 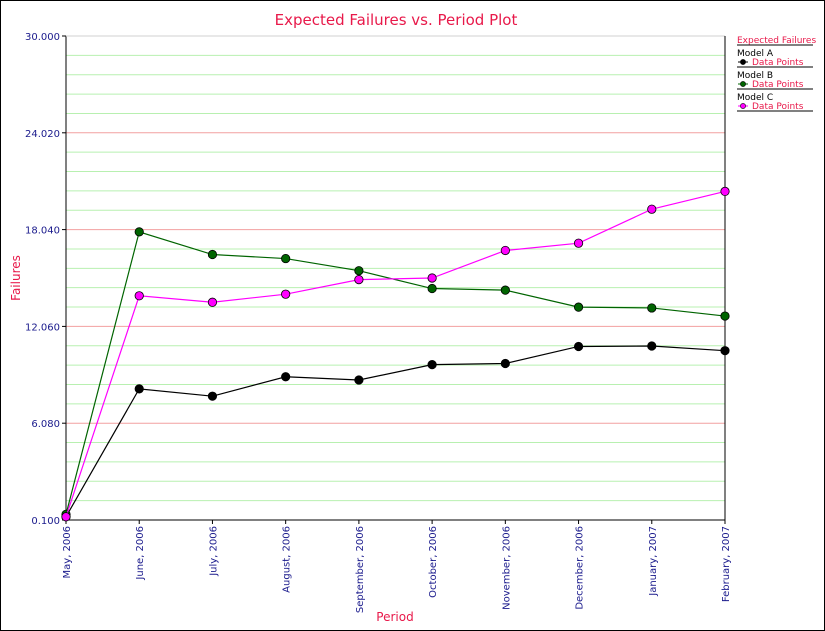 What do you see at coordinates (45, 521) in the screenshot?
I see `y-tick-label: 0.100` at bounding box center [45, 521].